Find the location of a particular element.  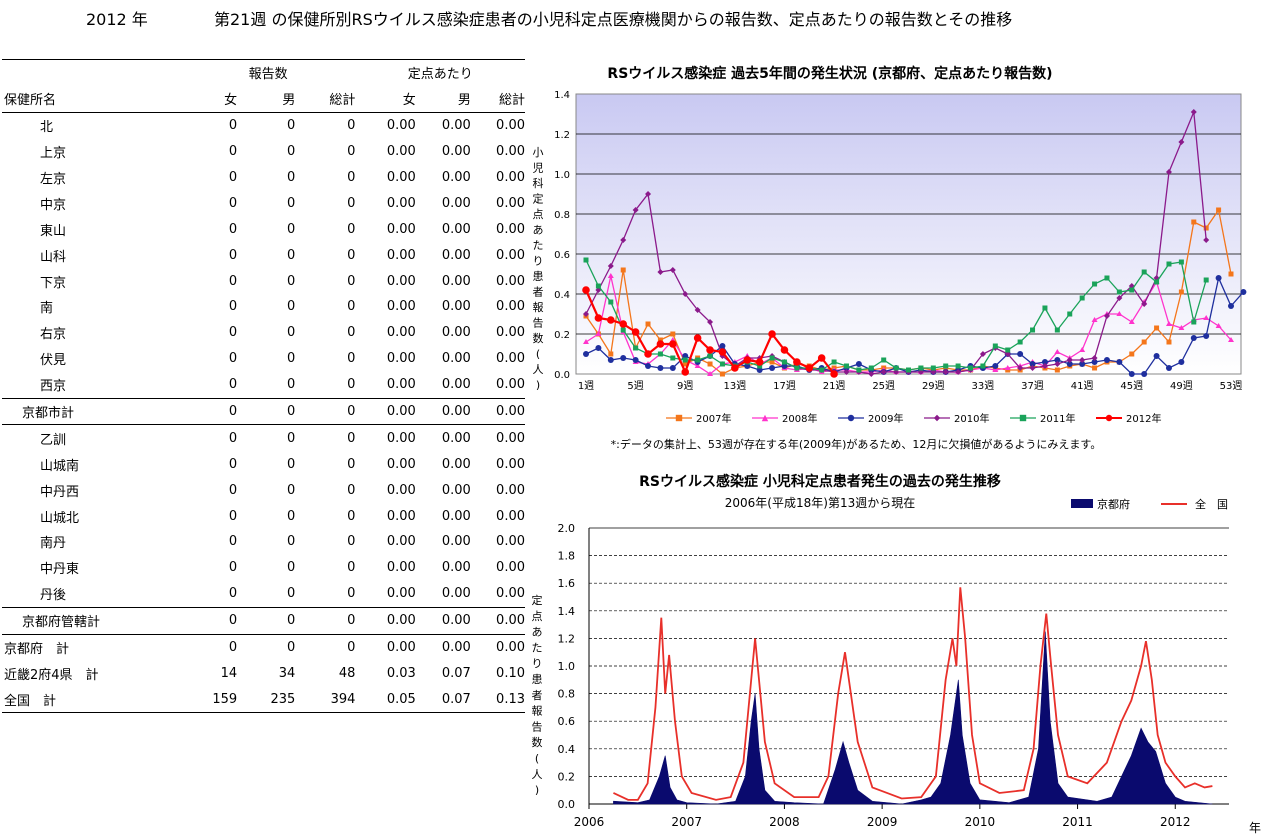

row-name: 下京 is located at coordinates (53, 283).